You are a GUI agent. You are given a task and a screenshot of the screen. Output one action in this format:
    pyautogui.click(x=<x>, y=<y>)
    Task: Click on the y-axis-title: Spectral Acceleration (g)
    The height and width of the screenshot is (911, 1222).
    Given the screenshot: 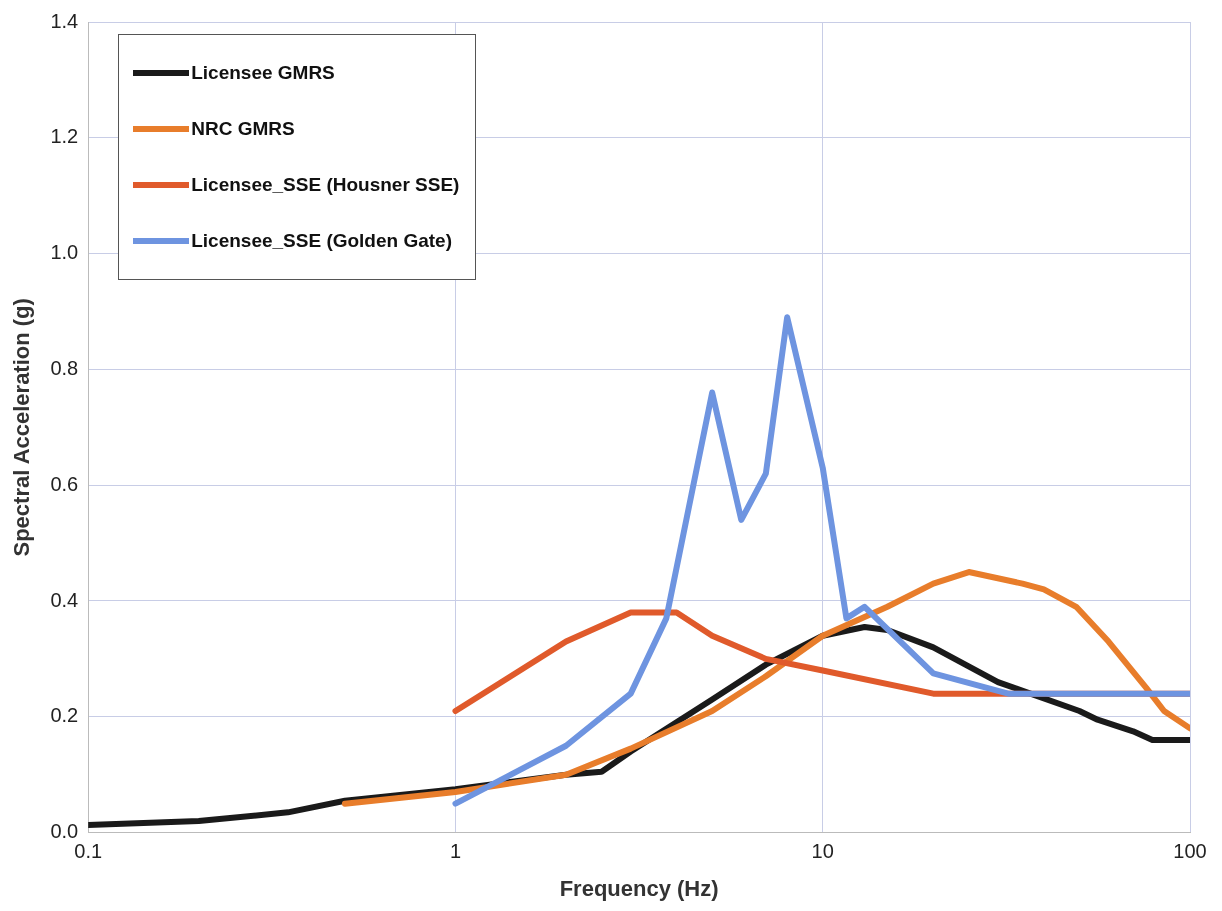 What is the action you would take?
    pyautogui.click(x=22, y=427)
    